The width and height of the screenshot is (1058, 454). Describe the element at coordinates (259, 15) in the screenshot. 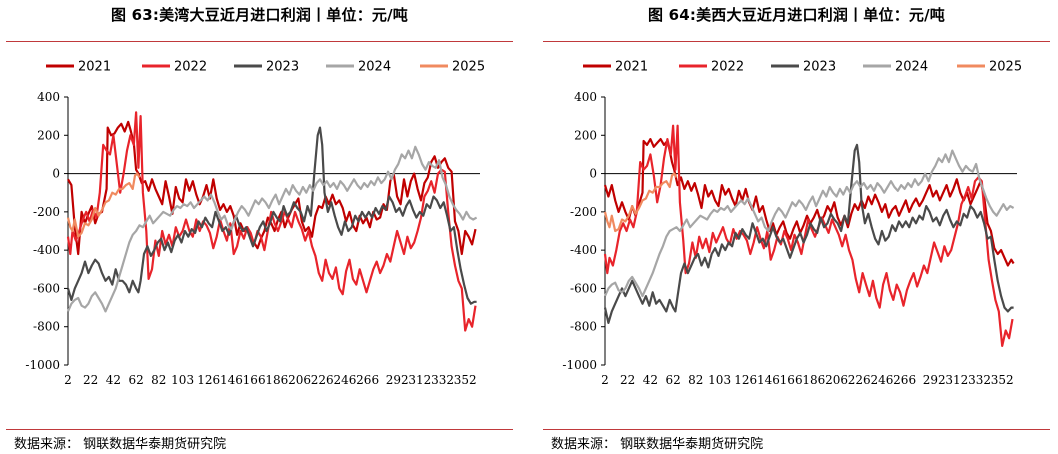

I see `chart-title: 图 63:美湾大豆近月进口利润丨单位：元/吨` at that location.